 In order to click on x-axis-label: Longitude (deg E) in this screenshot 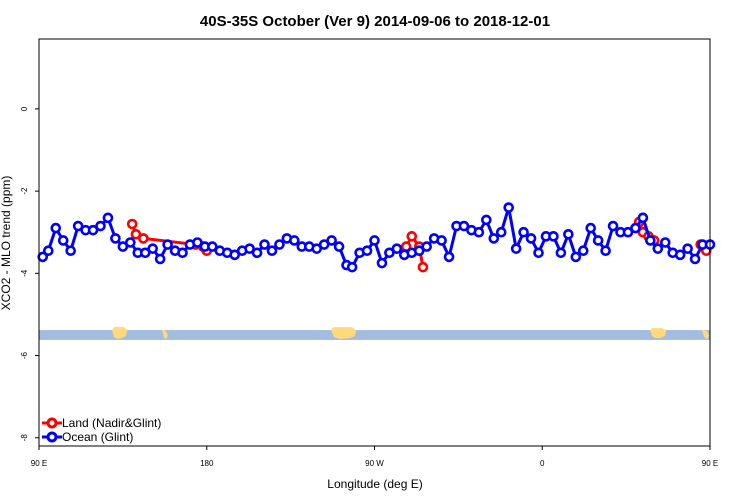, I will do `click(374, 484)`.